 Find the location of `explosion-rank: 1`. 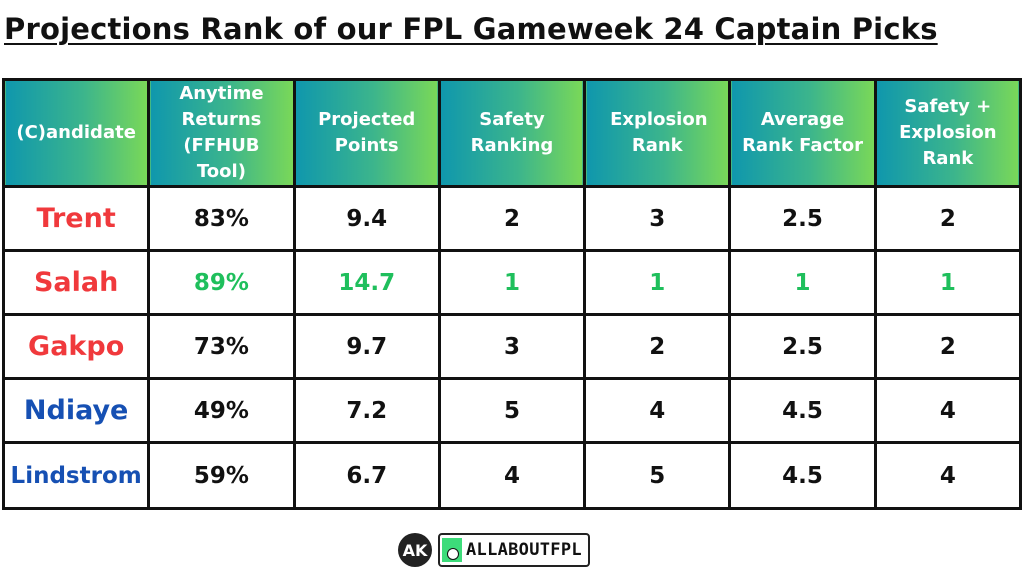

explosion-rank: 1 is located at coordinates (657, 282).